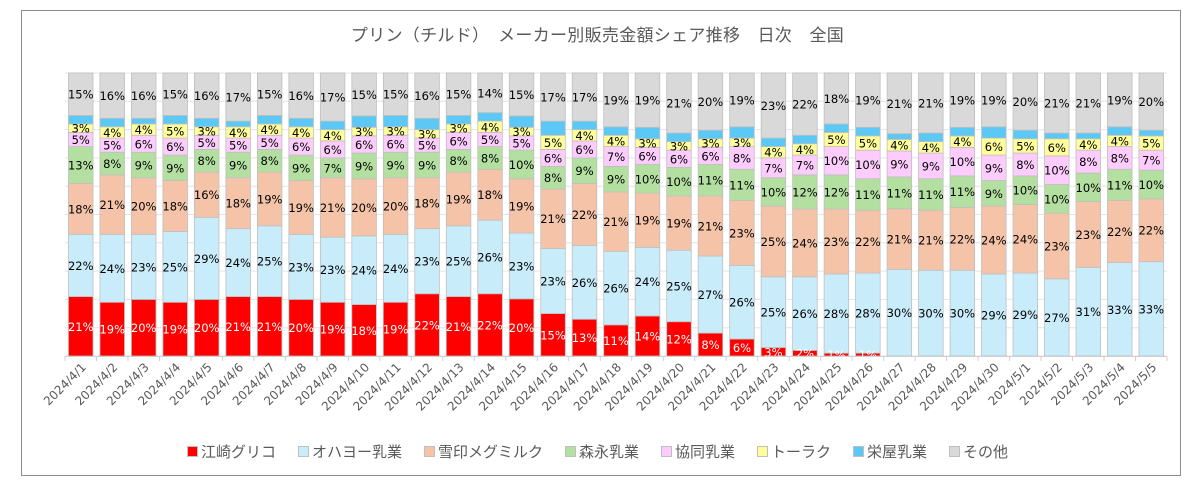 This screenshot has height=490, width=1195. What do you see at coordinates (868, 355) in the screenshot?
I see `data-label: 1%` at bounding box center [868, 355].